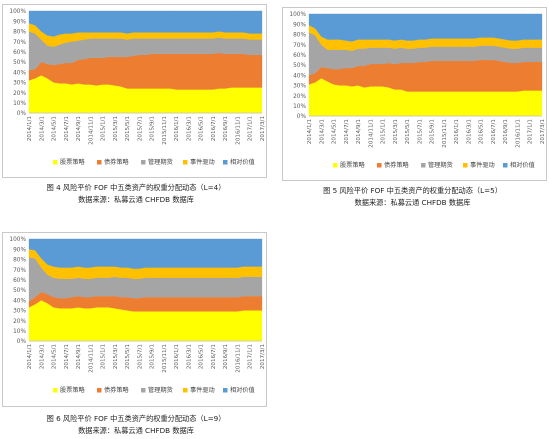  I want to click on chart-source-l5: 数据来源：私募云通 CHFDB 数据库, so click(412, 202).